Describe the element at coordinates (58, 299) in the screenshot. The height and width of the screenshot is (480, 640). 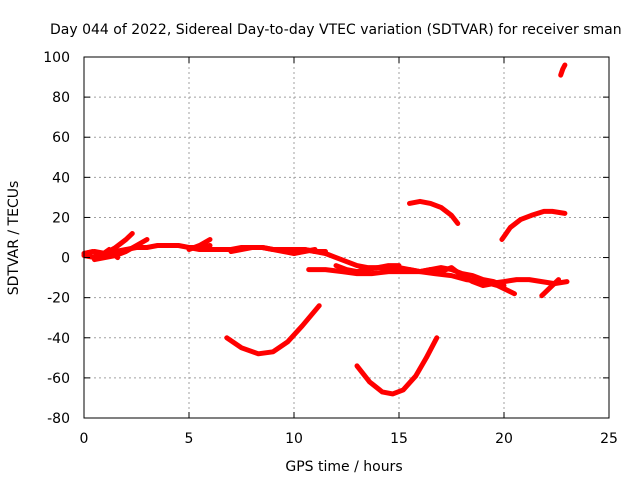
I see `y-tick-label: -20` at that location.